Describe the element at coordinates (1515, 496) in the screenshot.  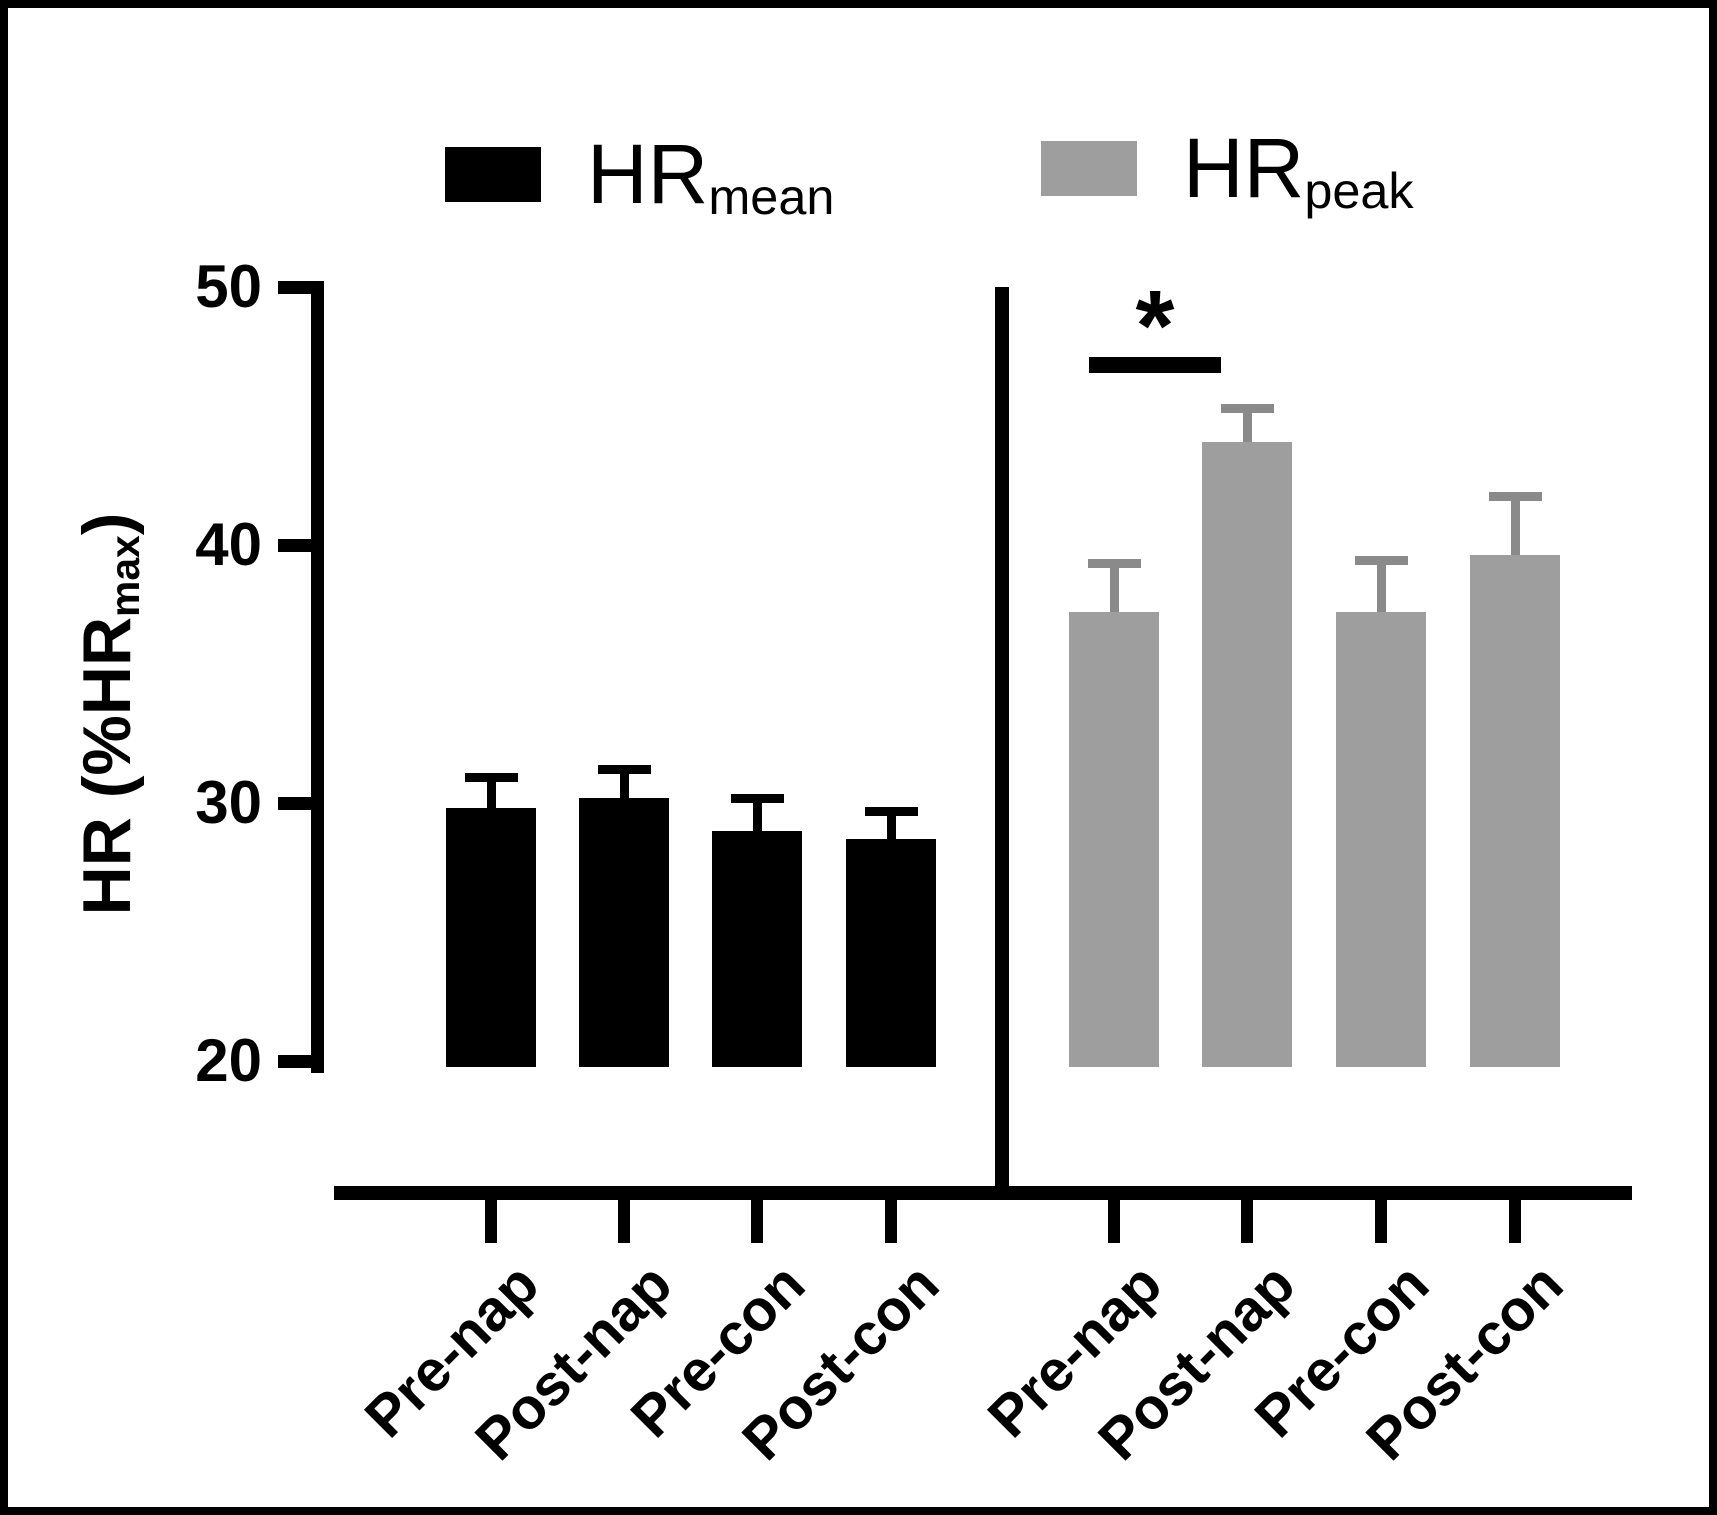
I see `error-bar-cap-hrpeak-post-con` at that location.